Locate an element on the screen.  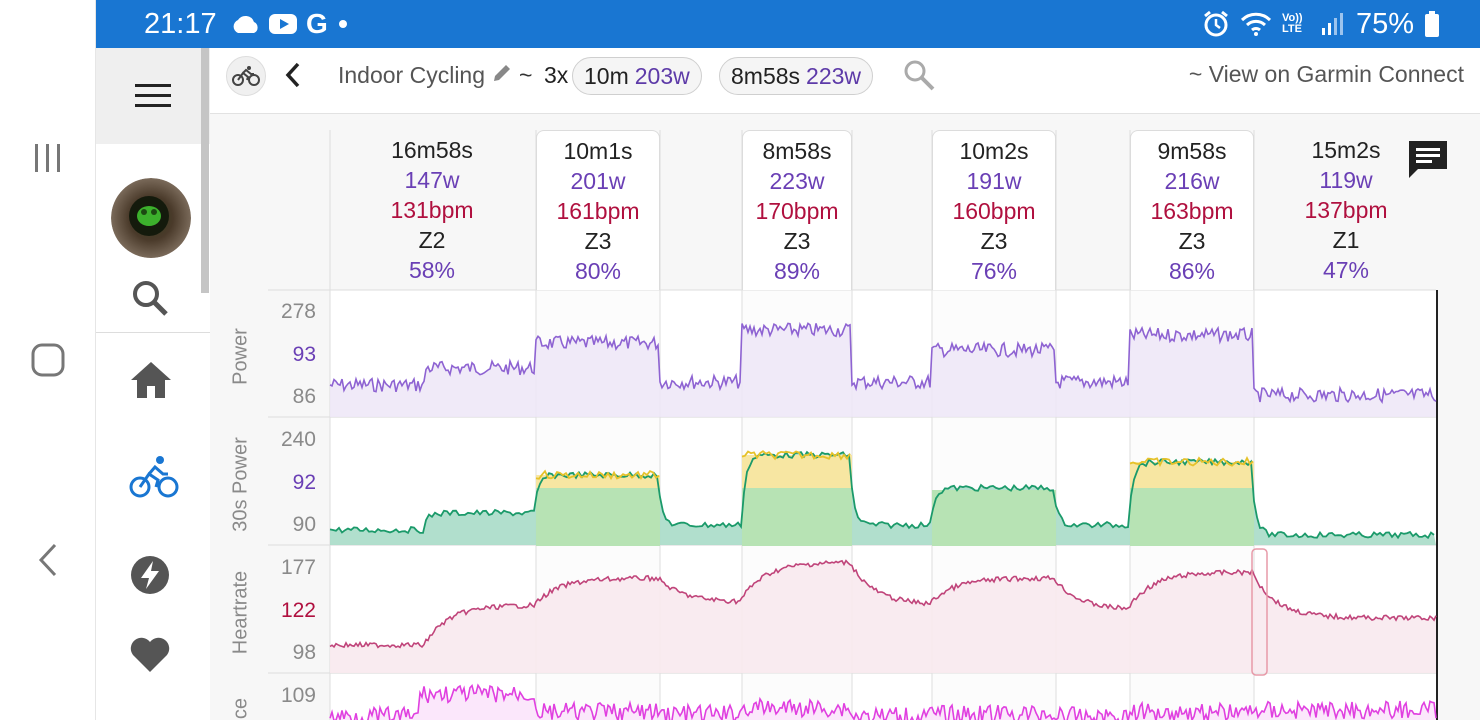
sidebar-item-cycling is located at coordinates (154, 479).